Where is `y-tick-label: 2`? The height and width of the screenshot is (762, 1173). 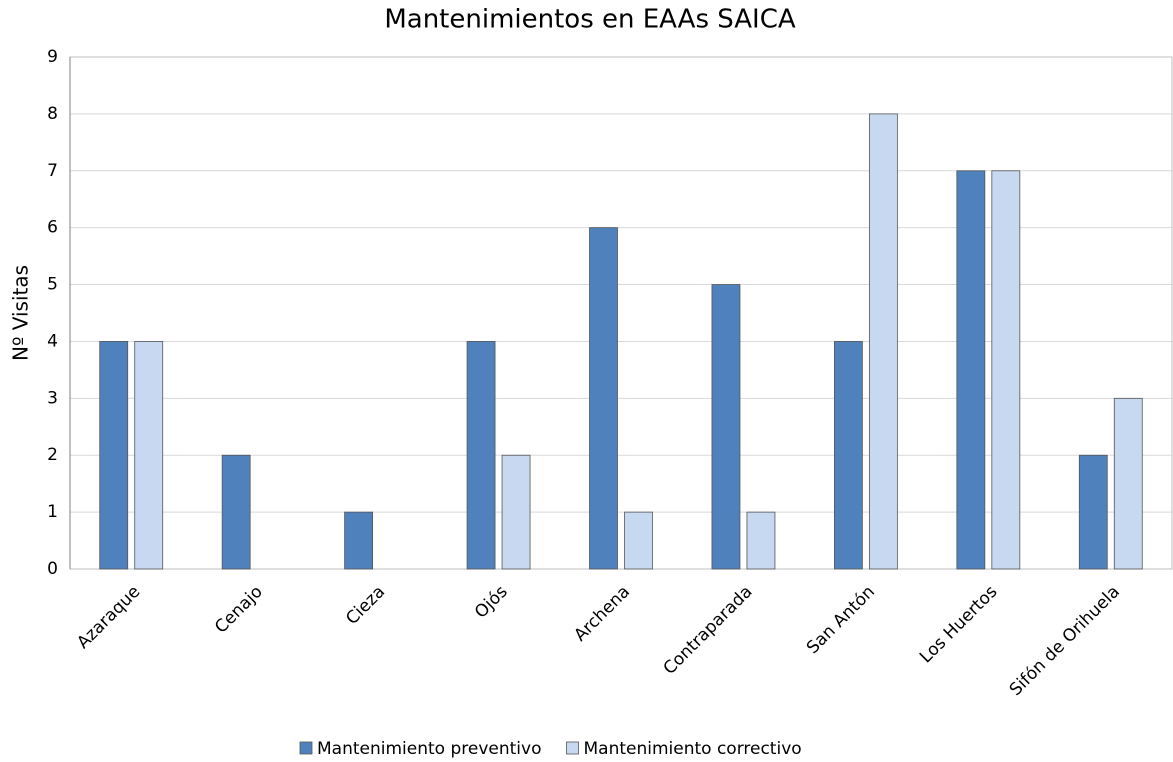
y-tick-label: 2 is located at coordinates (52, 455).